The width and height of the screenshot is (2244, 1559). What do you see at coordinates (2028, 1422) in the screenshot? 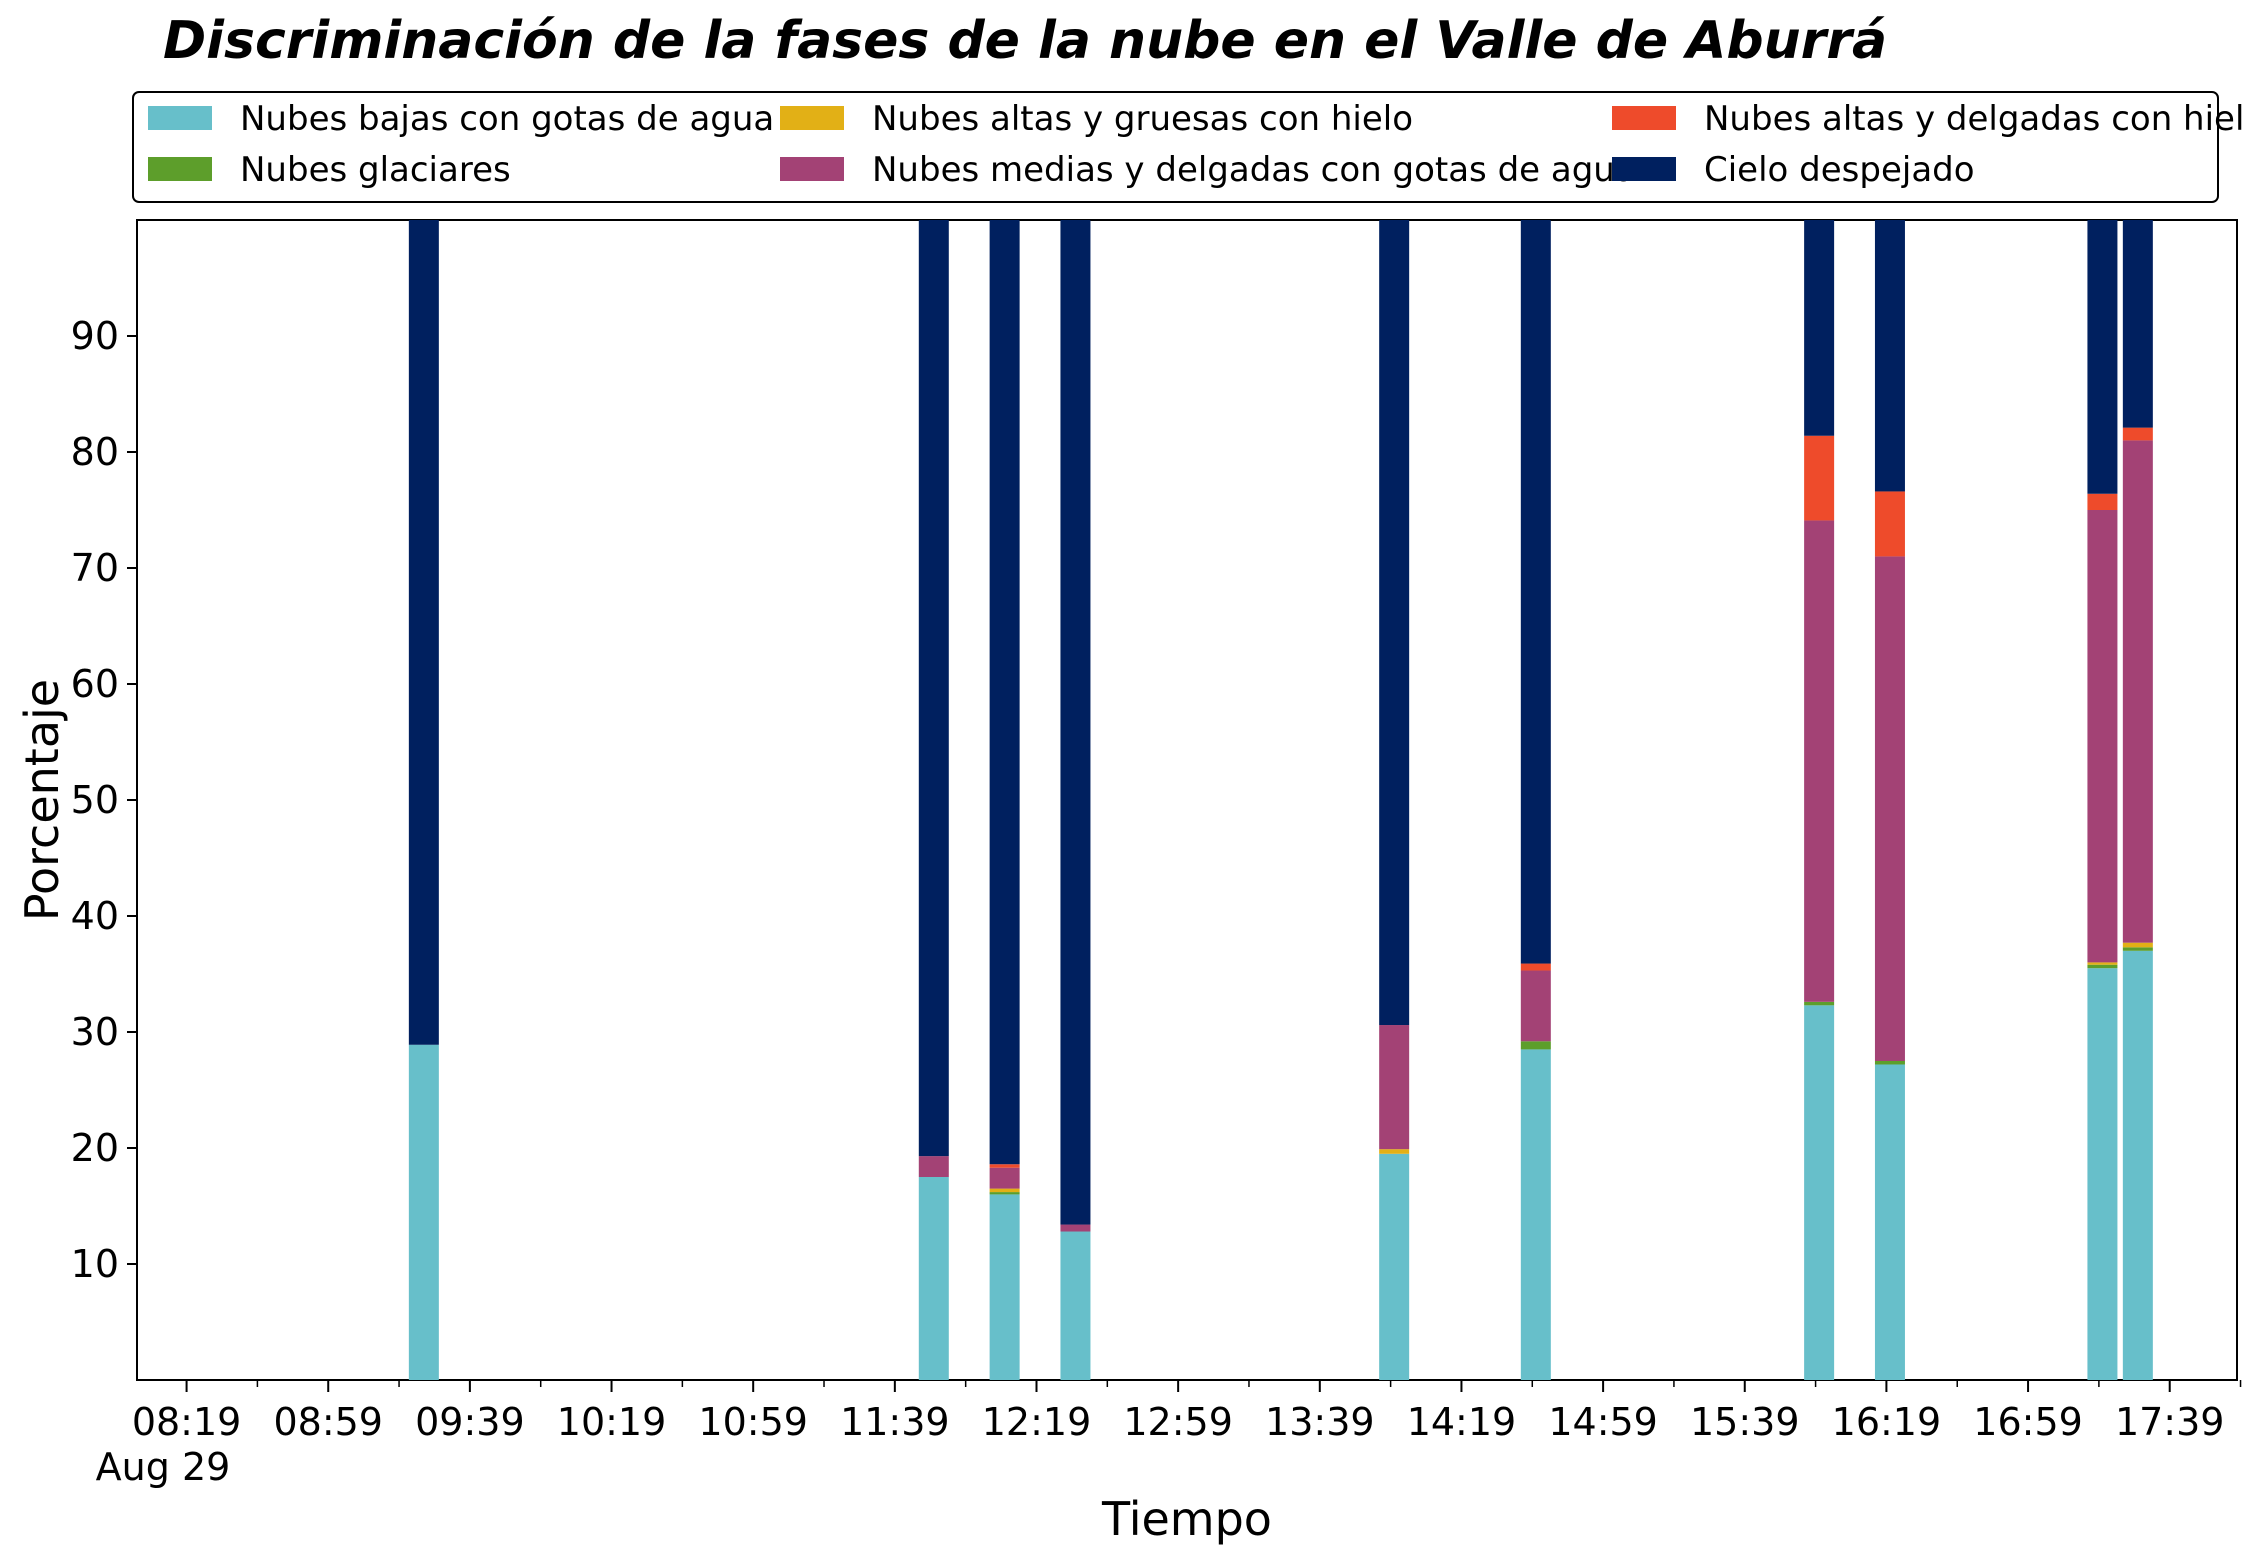
I see `x-tick-label: 16:59` at bounding box center [2028, 1422].